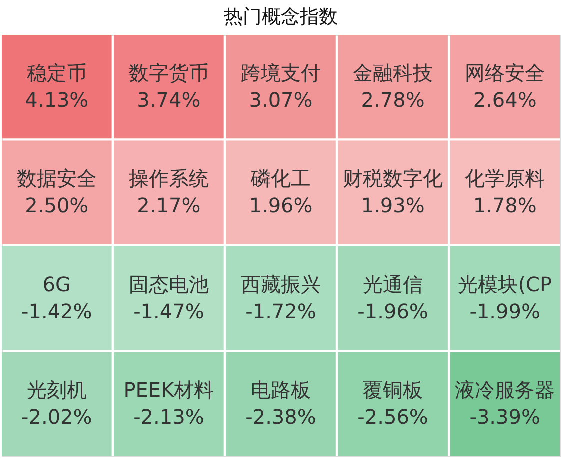  Describe the element at coordinates (393, 178) in the screenshot. I see `annotation: 财税数字化` at that location.